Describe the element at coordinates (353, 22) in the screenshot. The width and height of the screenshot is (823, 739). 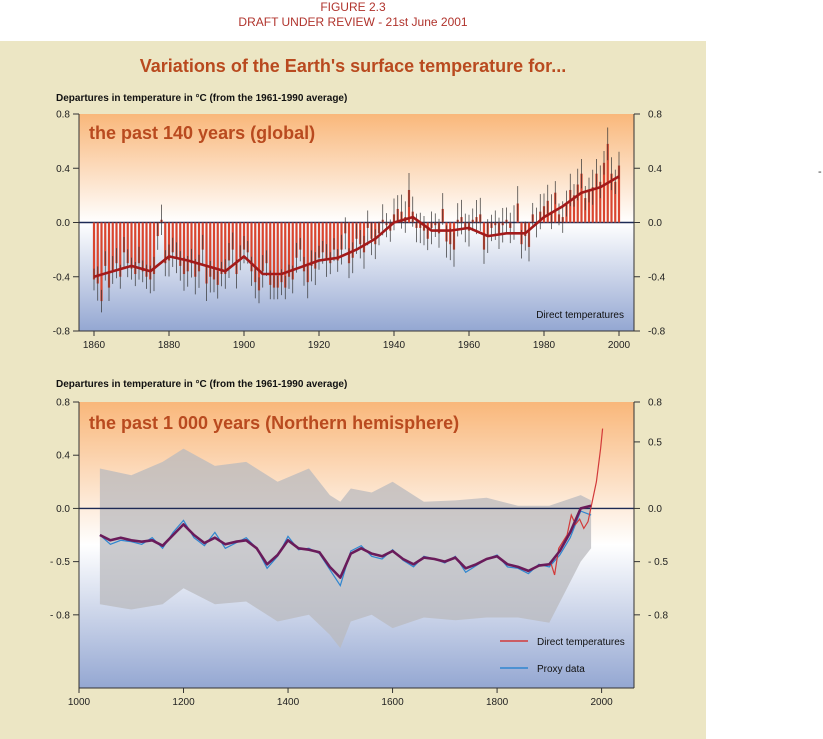
I see `draft-notice: DRAFT UNDER REVIEW - 21st June 2001` at that location.